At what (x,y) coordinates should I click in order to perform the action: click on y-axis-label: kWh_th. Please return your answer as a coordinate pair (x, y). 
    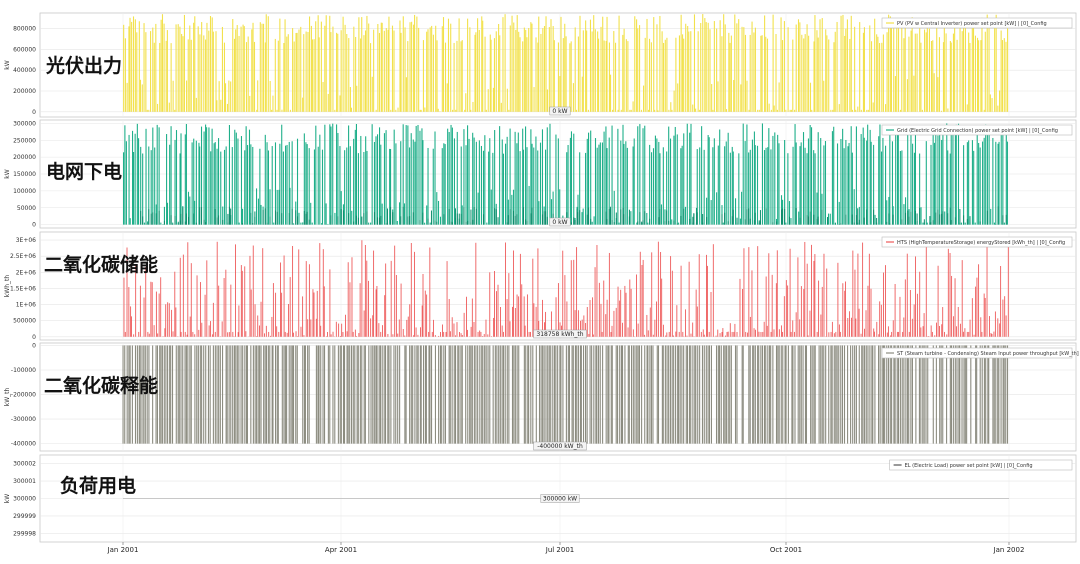
    Looking at the image, I should click on (7, 286).